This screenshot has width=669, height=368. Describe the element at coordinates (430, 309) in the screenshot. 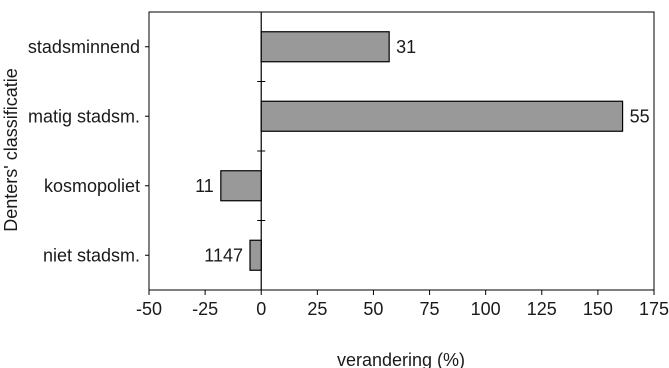

I see `x-tick-label: 75` at that location.